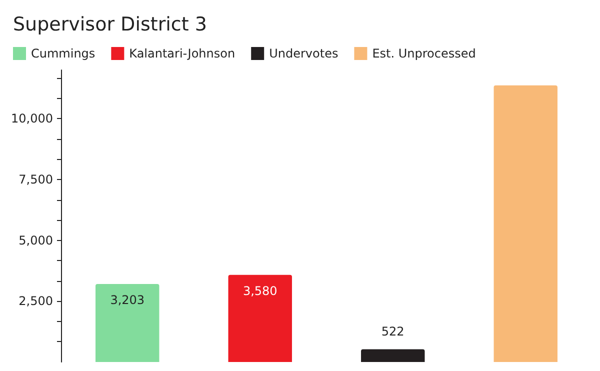  What do you see at coordinates (35, 240) in the screenshot?
I see `y-tick-label: 5,000` at bounding box center [35, 240].